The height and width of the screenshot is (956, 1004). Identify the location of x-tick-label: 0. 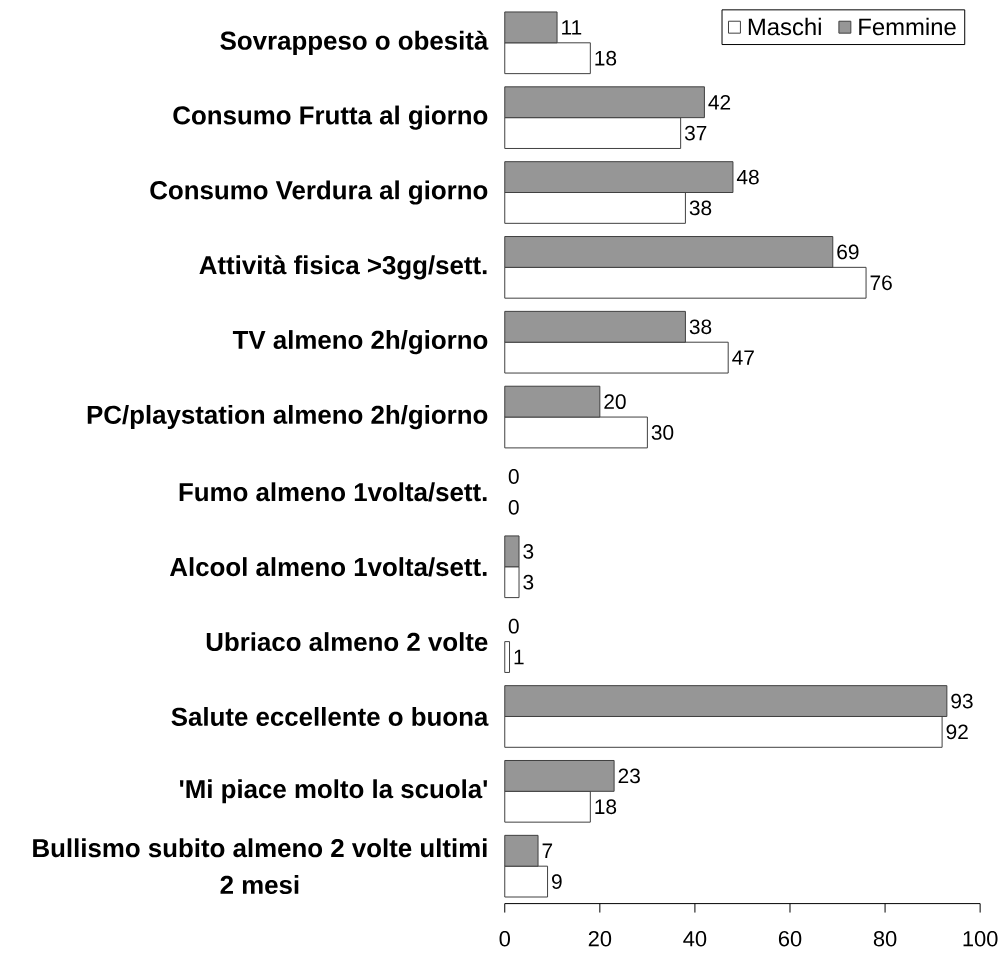
(504, 939).